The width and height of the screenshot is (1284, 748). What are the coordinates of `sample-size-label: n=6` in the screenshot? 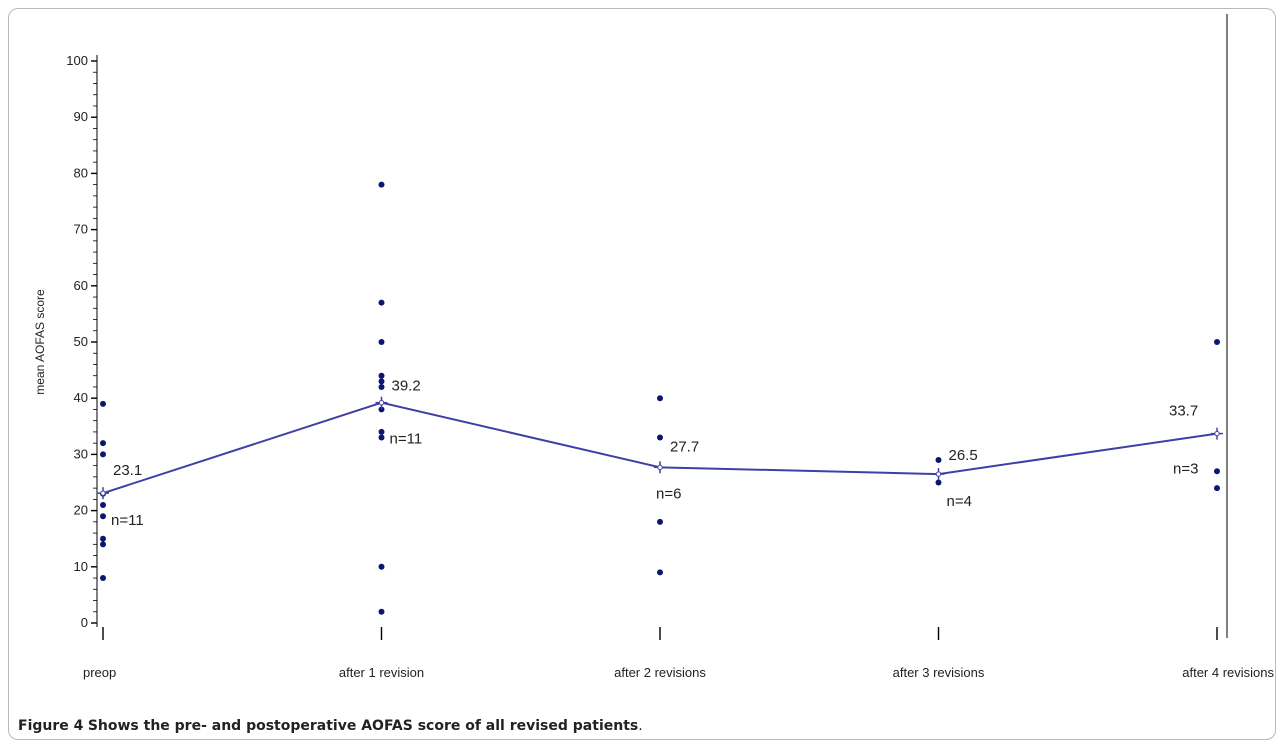 It's located at (668, 493).